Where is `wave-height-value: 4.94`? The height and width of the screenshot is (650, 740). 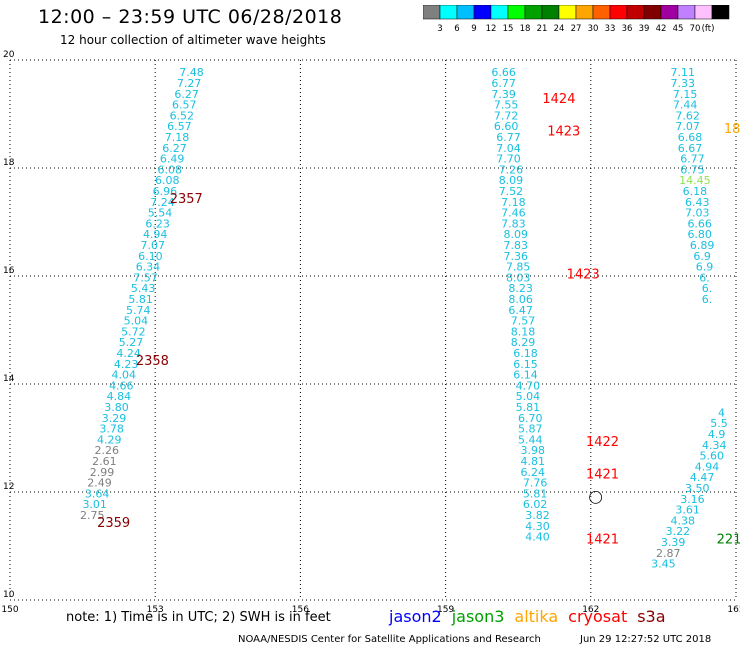 wave-height-value: 4.94 is located at coordinates (155, 234).